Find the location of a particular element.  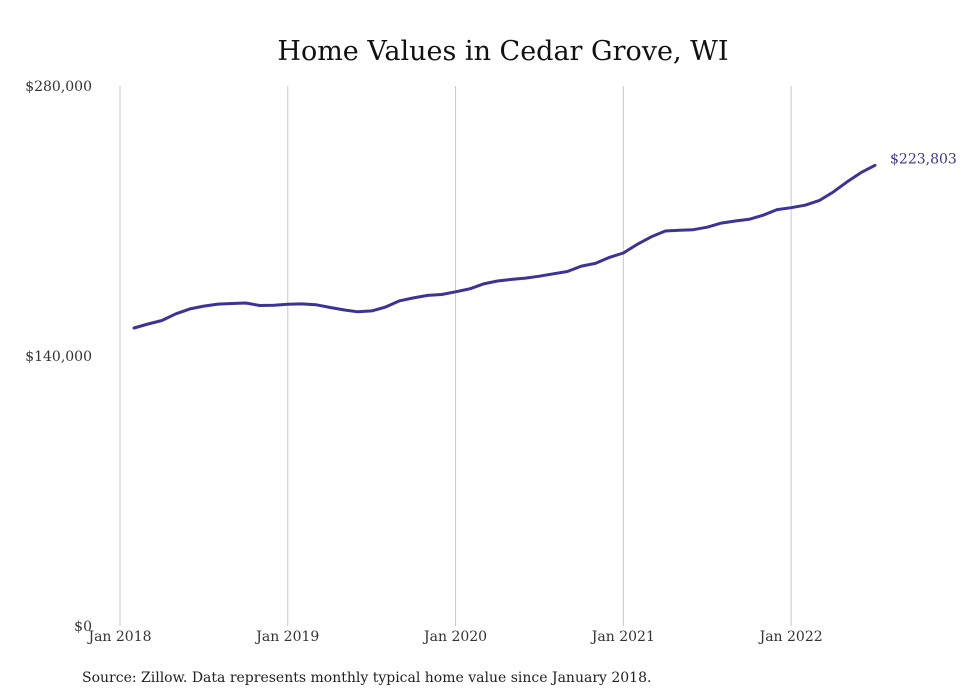

end-value-label: $223,803 is located at coordinates (923, 159).